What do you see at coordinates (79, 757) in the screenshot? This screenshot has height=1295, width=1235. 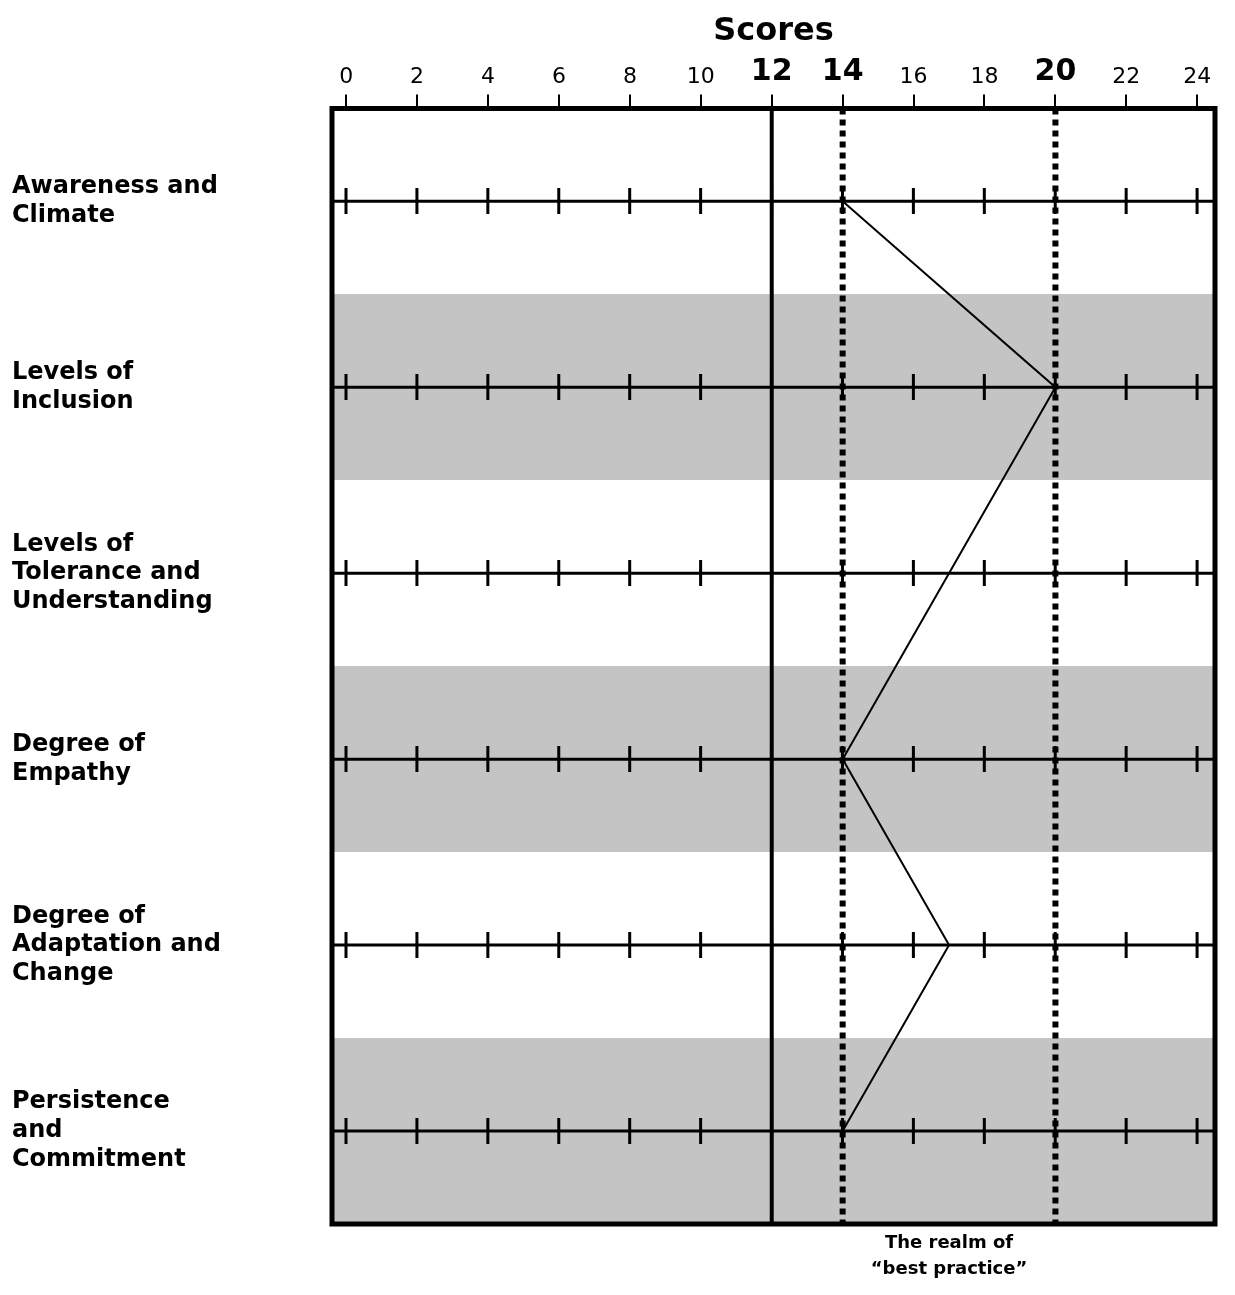 I see `y-tick-label: Degree of Empathy` at bounding box center [79, 757].